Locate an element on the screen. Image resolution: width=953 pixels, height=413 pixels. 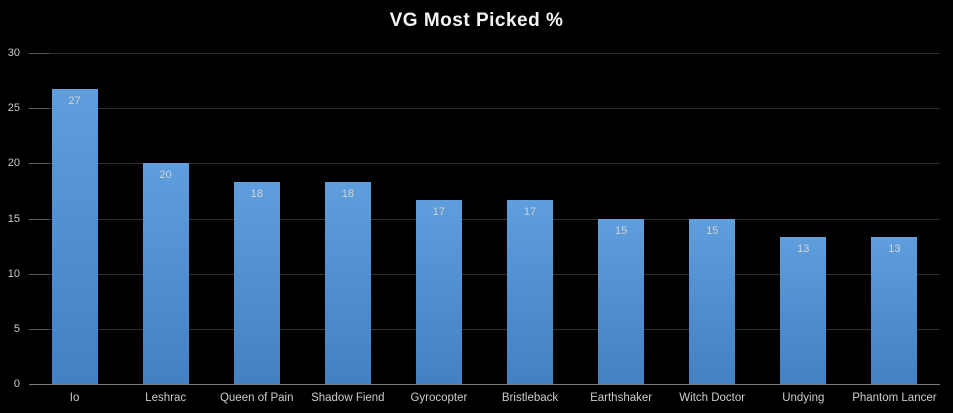
bar-value-label: 20 is located at coordinates (165, 175).